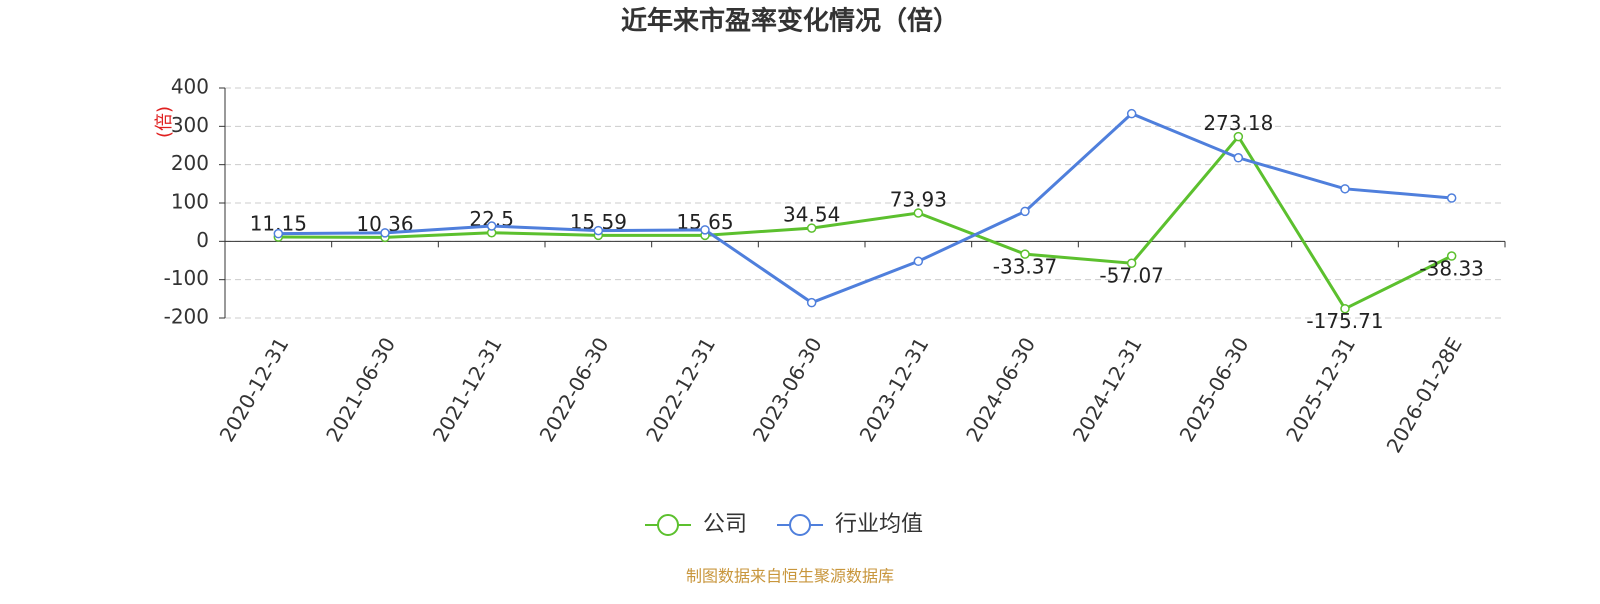  What do you see at coordinates (1214, 389) in the screenshot?
I see `x-tick-label: 2025-06-30` at bounding box center [1214, 389].